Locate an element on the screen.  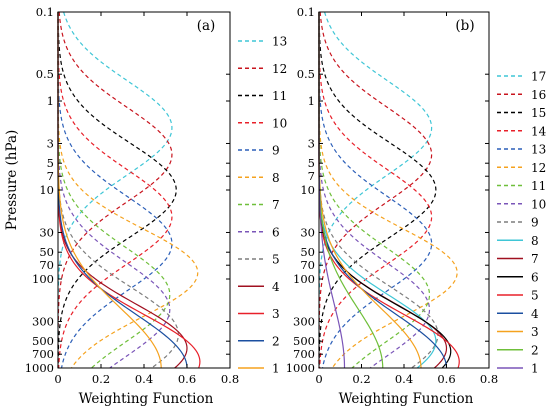
y-axis-label: Pressure (hPa) is located at coordinates (12, 180).